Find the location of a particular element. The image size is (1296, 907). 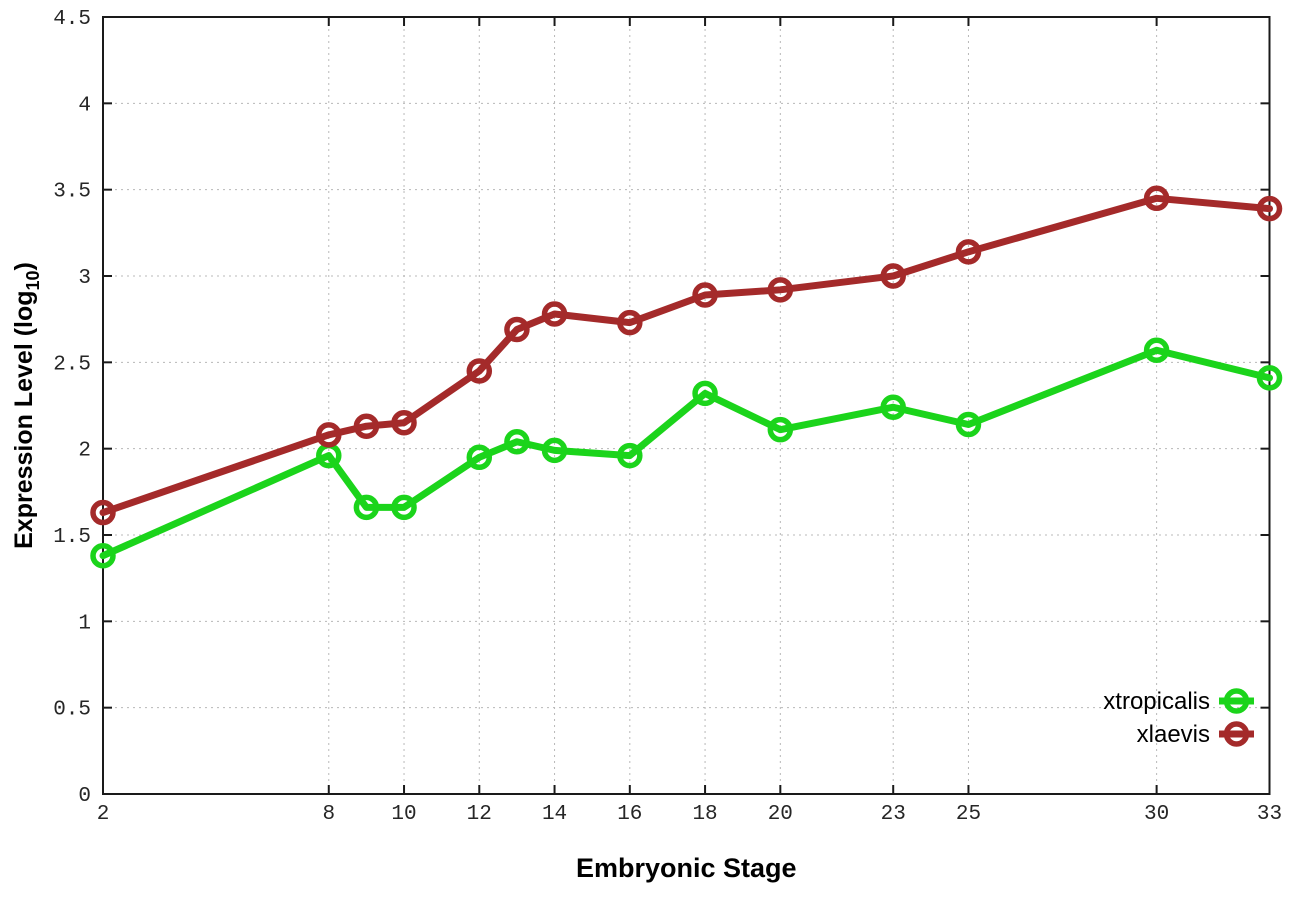

y-tick-label: 4.5 is located at coordinates (72, 19).